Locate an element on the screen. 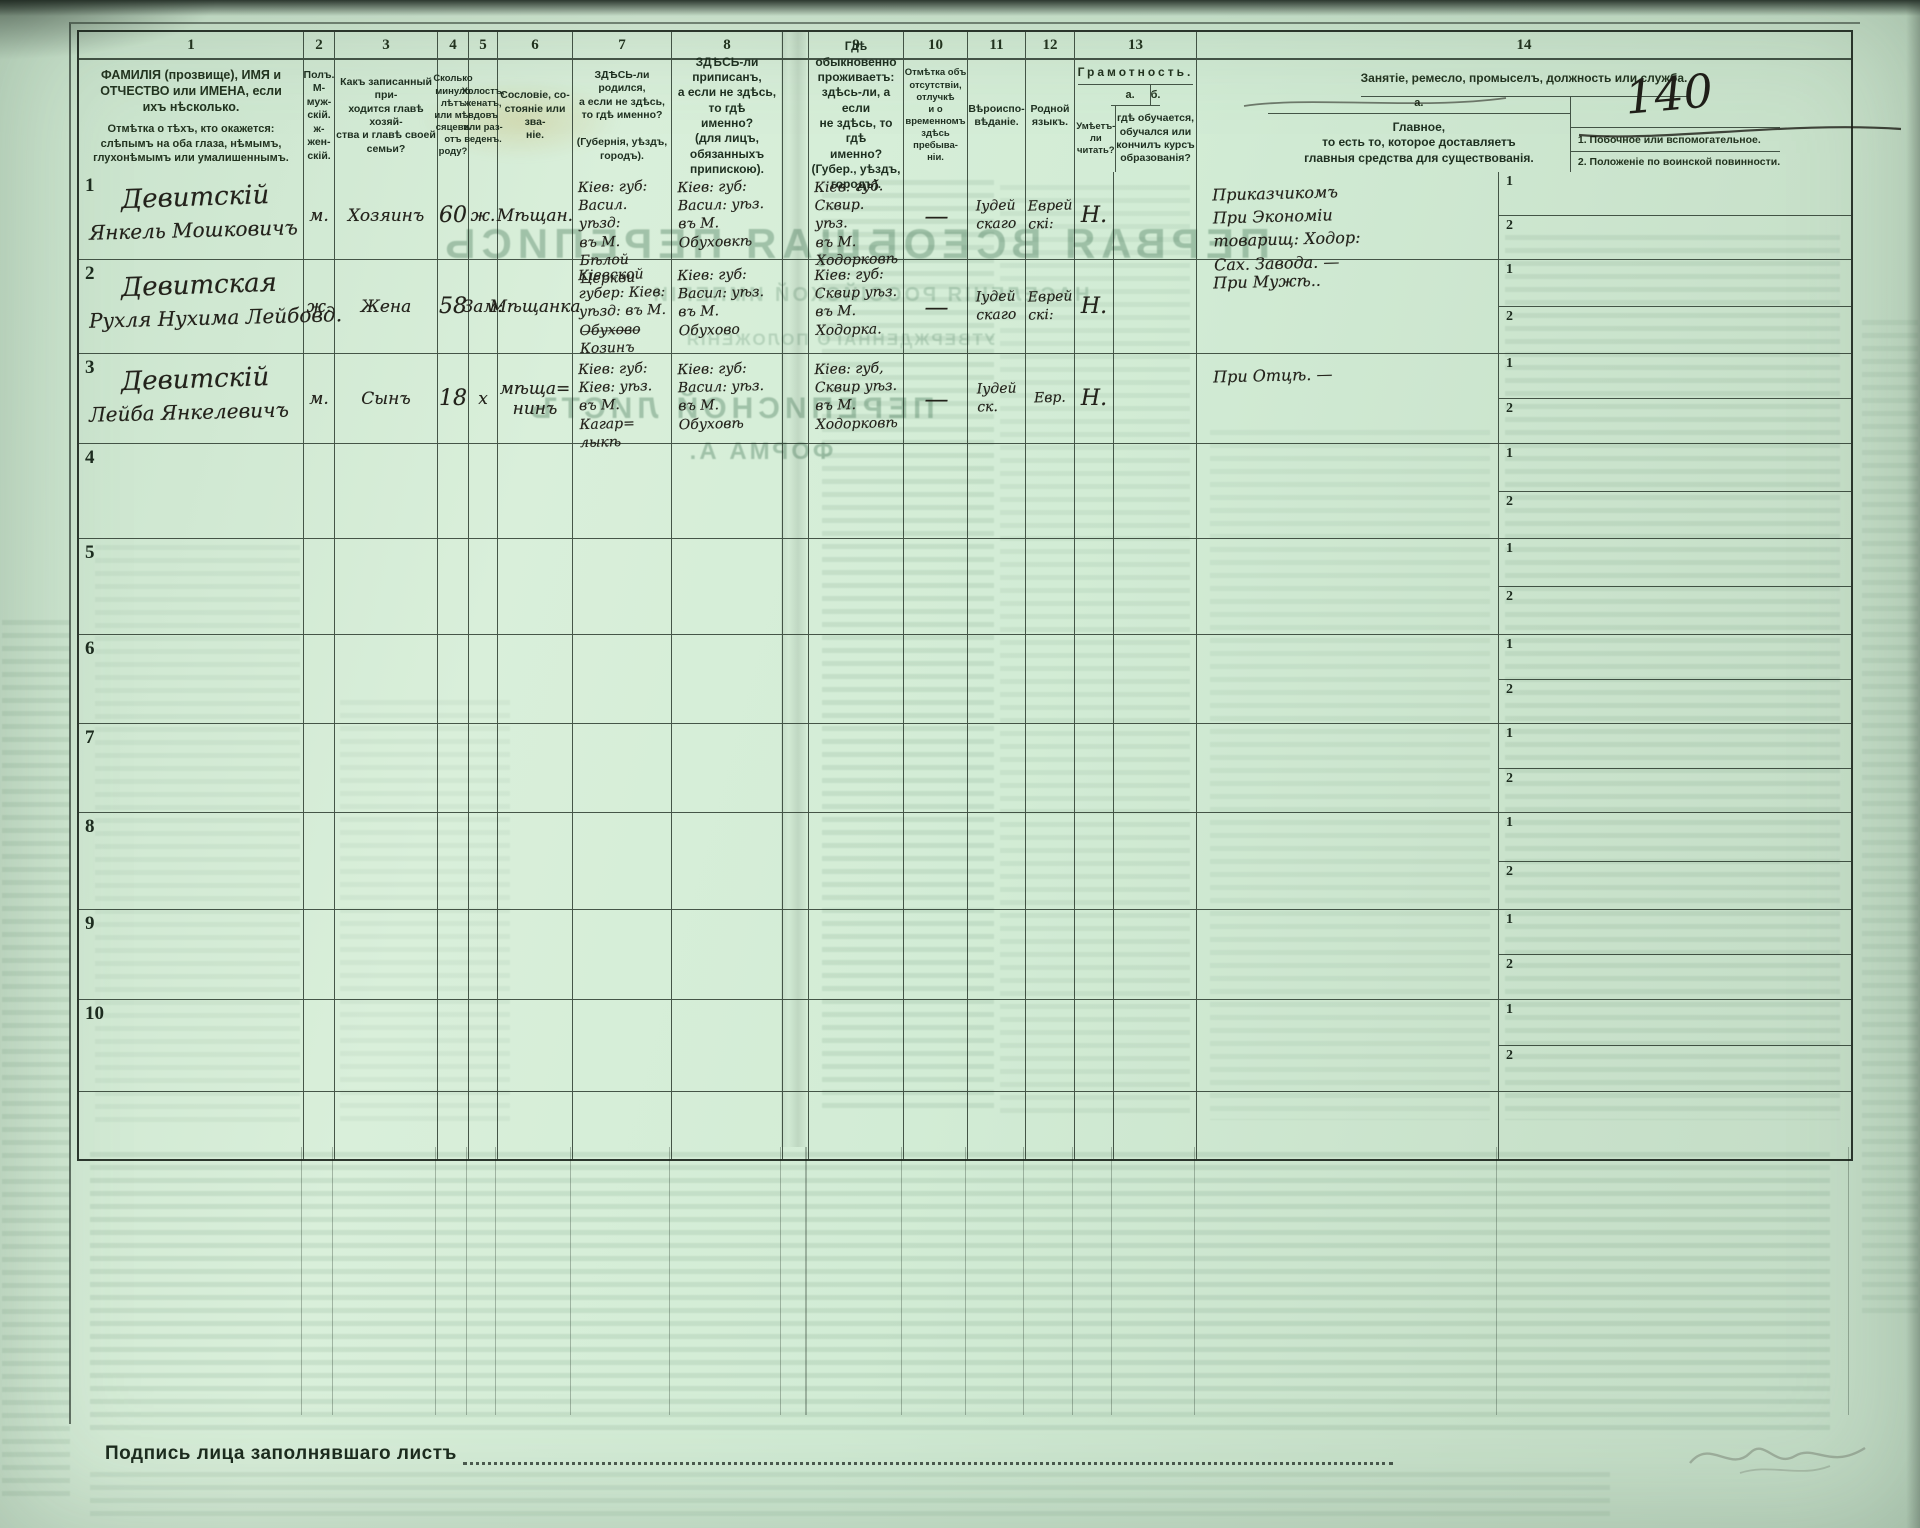 Image resolution: width=1920 pixels, height=1528 pixels. header-literacy-b-label: б. is located at coordinates (1155, 95).